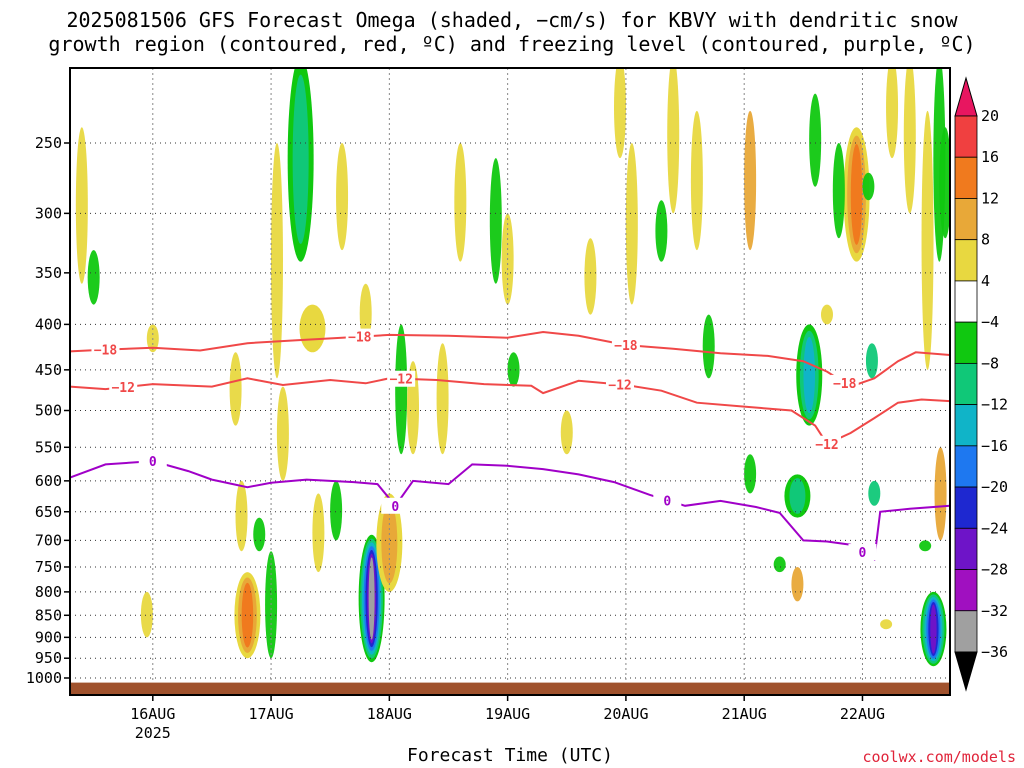  Describe the element at coordinates (985, 281) in the screenshot. I see `colorbar-label-4: 4` at that location.